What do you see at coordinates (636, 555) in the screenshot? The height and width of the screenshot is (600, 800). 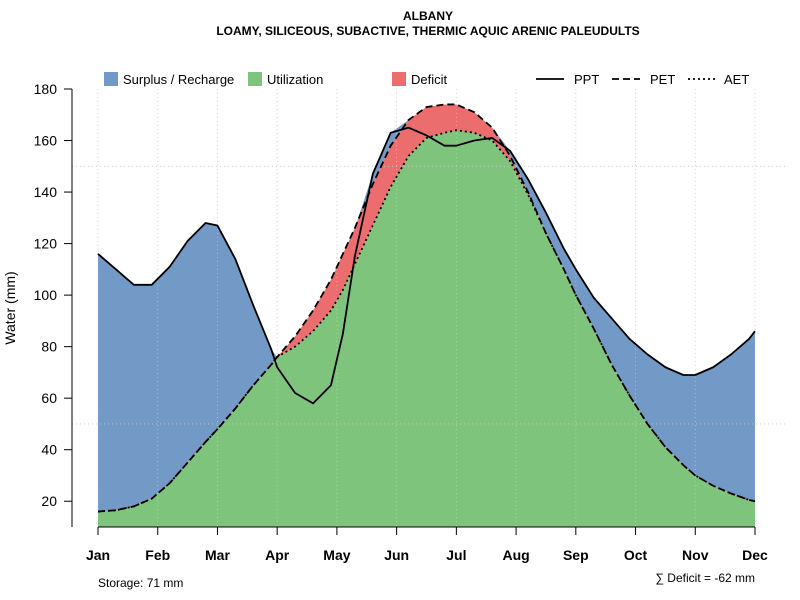 I see `x-tick-label: Oct` at bounding box center [636, 555].